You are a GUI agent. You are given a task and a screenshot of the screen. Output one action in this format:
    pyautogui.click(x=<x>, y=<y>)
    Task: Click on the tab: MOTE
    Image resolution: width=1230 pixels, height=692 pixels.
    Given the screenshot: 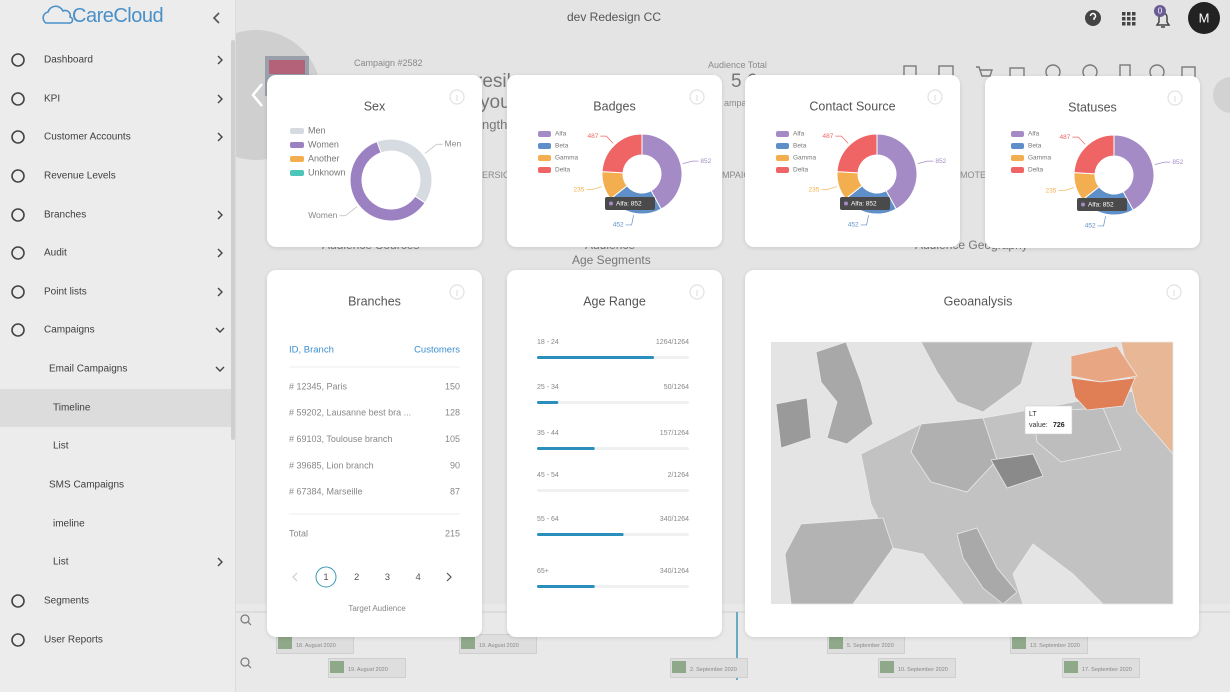 What is the action you would take?
    pyautogui.click(x=973, y=175)
    